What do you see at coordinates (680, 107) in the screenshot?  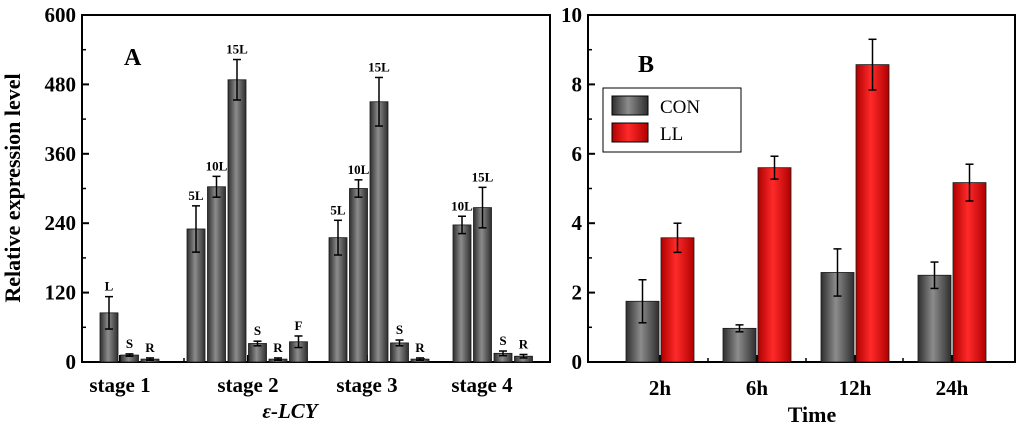 I see `legend-label-con: CON` at bounding box center [680, 107].